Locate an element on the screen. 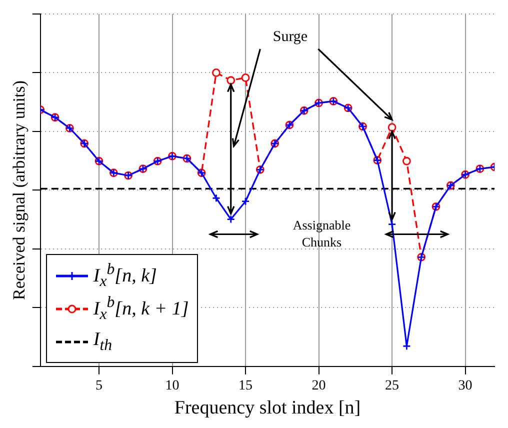 This screenshot has width=508, height=428. x-tick-label: 25 is located at coordinates (392, 386).